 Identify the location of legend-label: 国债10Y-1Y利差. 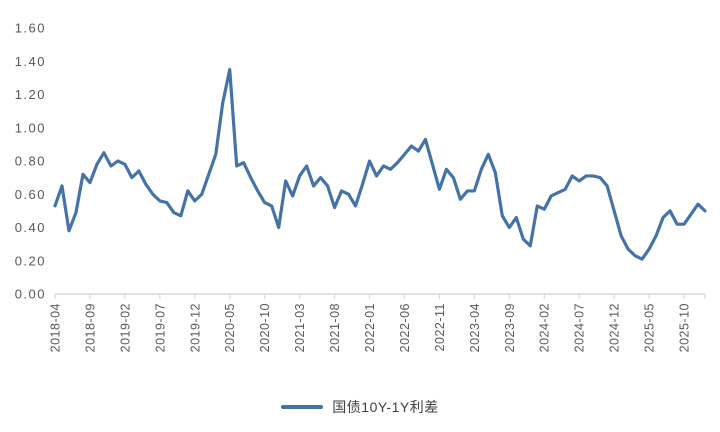
(385, 407).